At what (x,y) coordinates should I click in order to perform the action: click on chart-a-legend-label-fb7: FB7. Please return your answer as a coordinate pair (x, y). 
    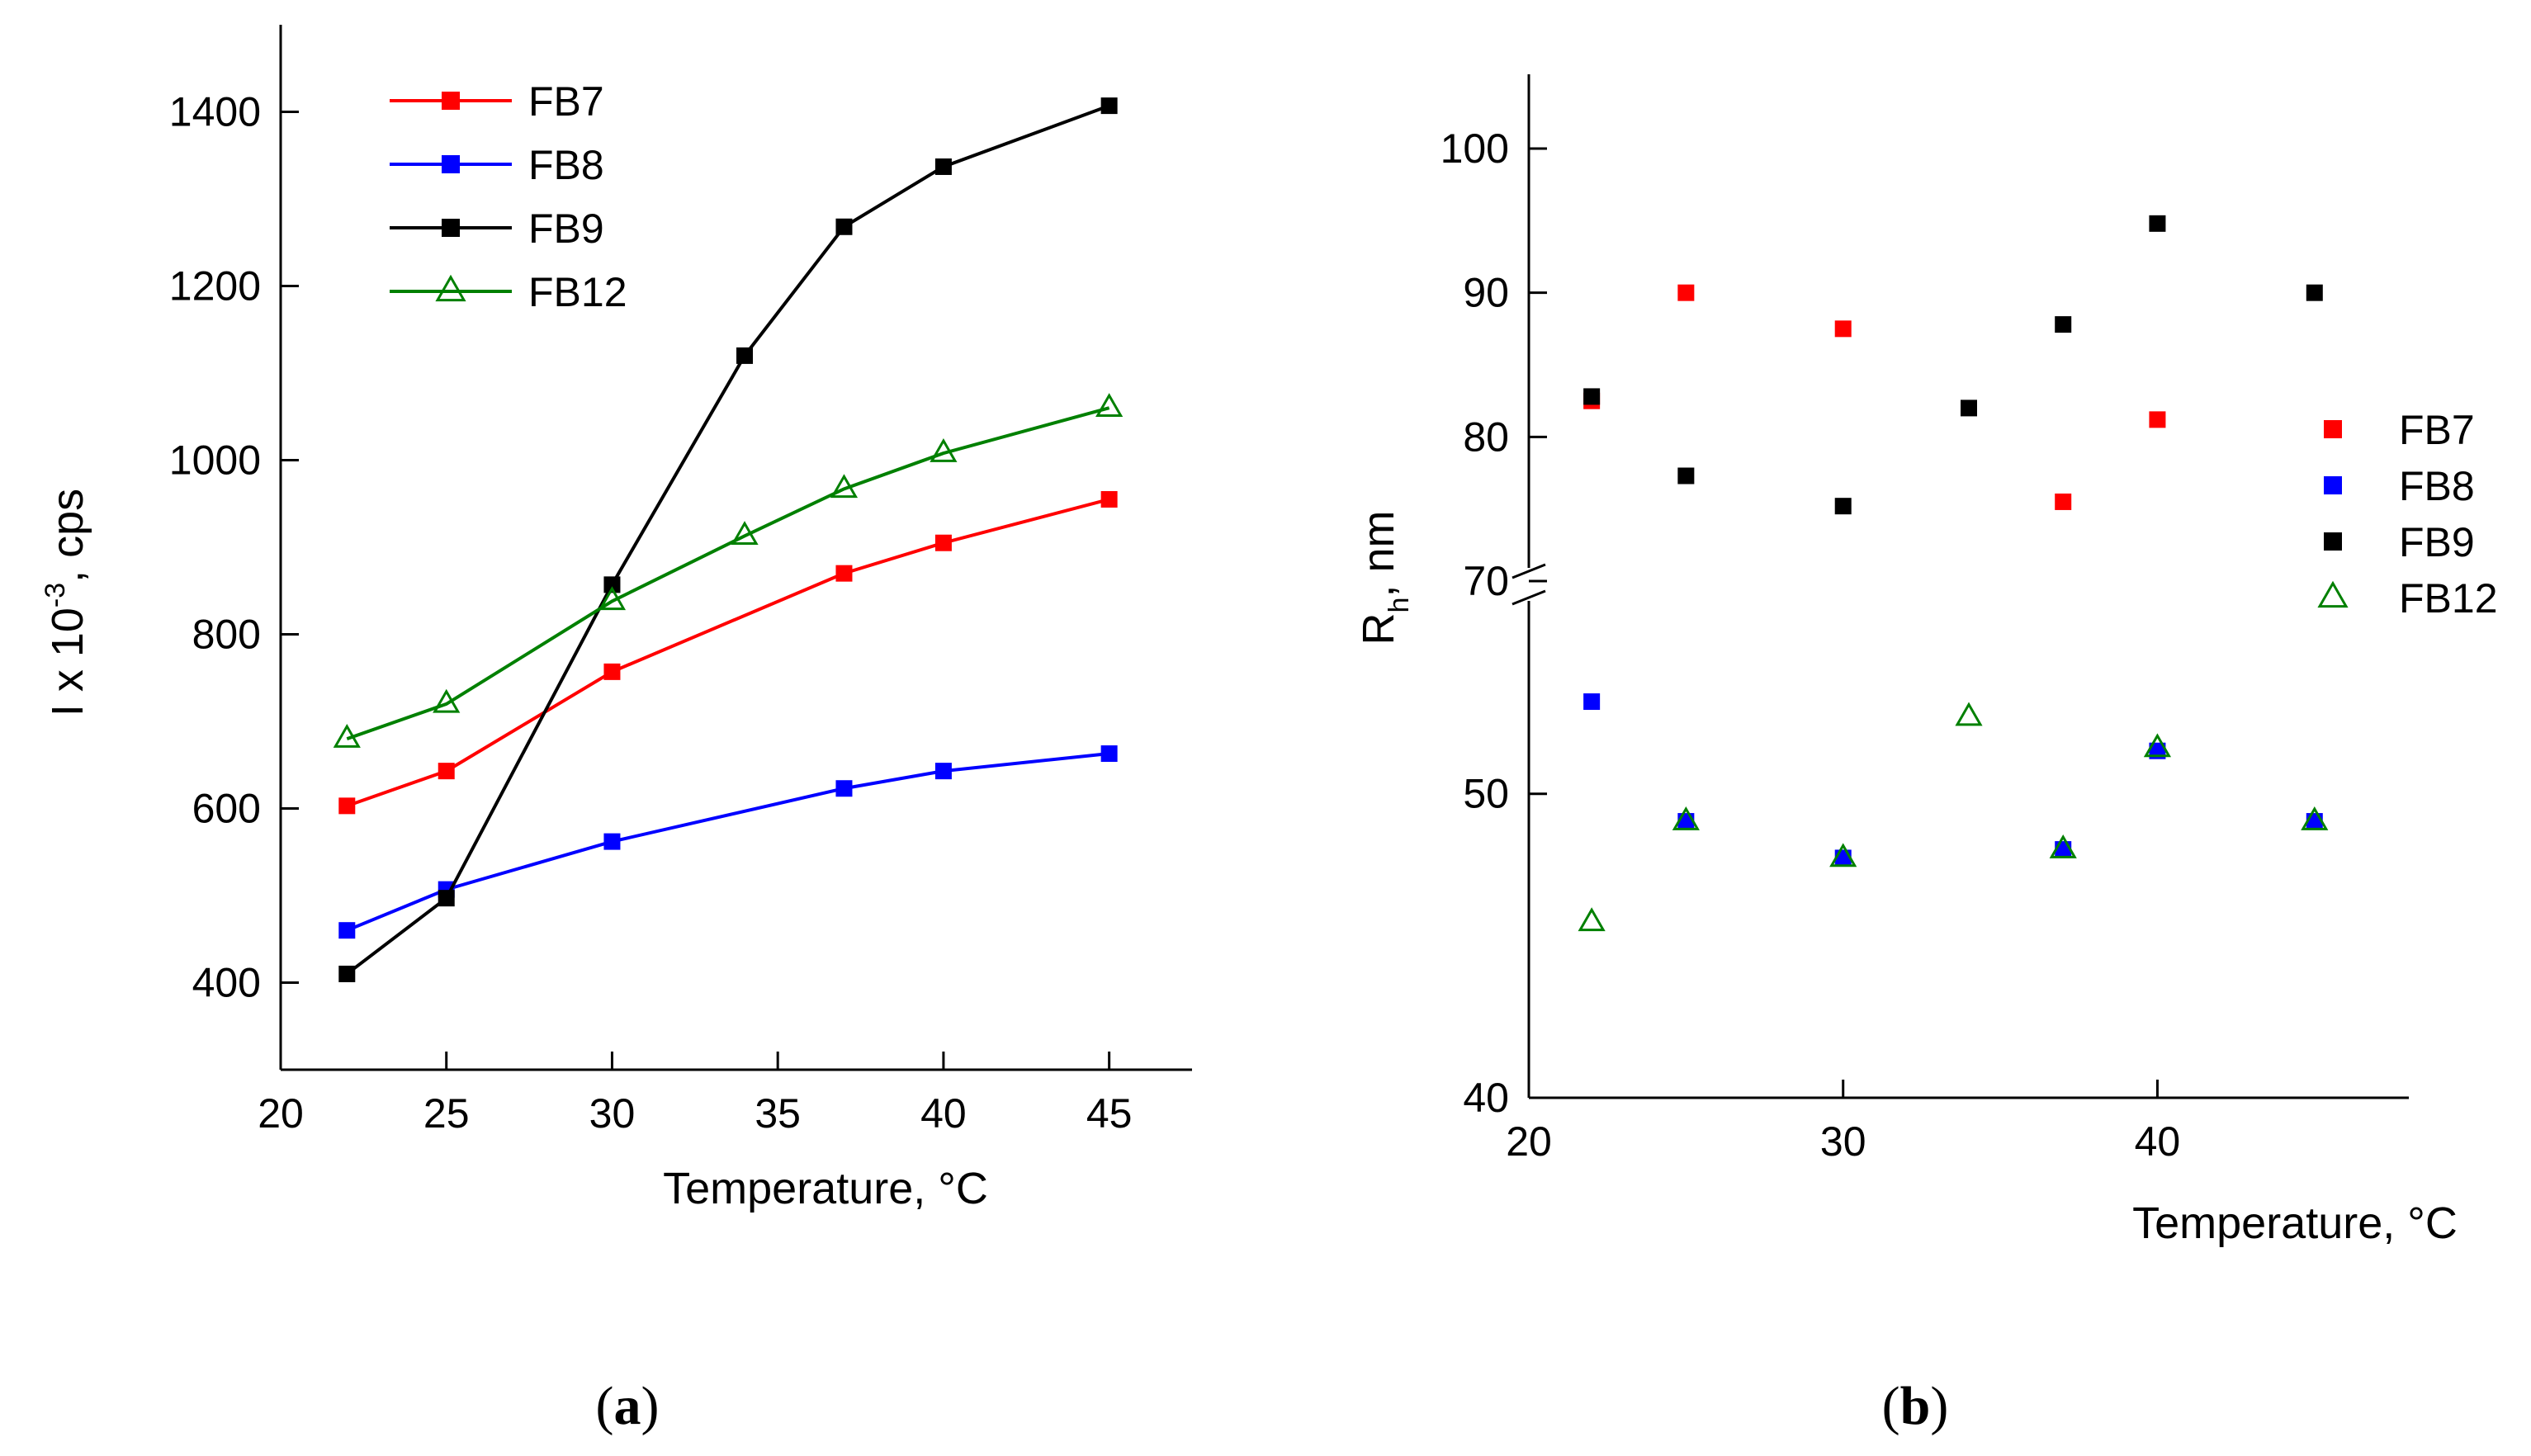
    Looking at the image, I should click on (566, 101).